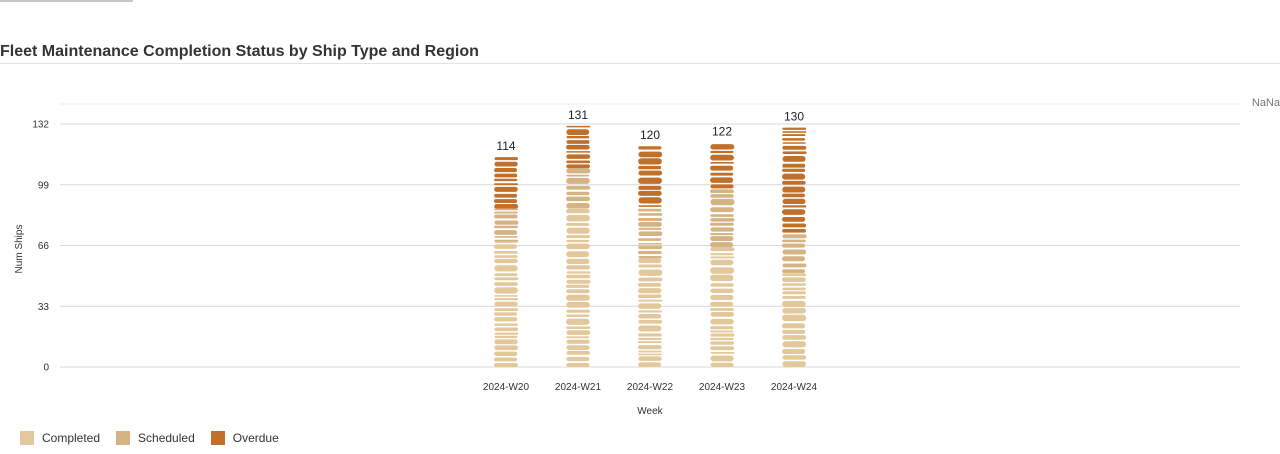 This screenshot has width=1280, height=454. Describe the element at coordinates (217, 438) in the screenshot. I see `legend-swatch-overdue` at that location.